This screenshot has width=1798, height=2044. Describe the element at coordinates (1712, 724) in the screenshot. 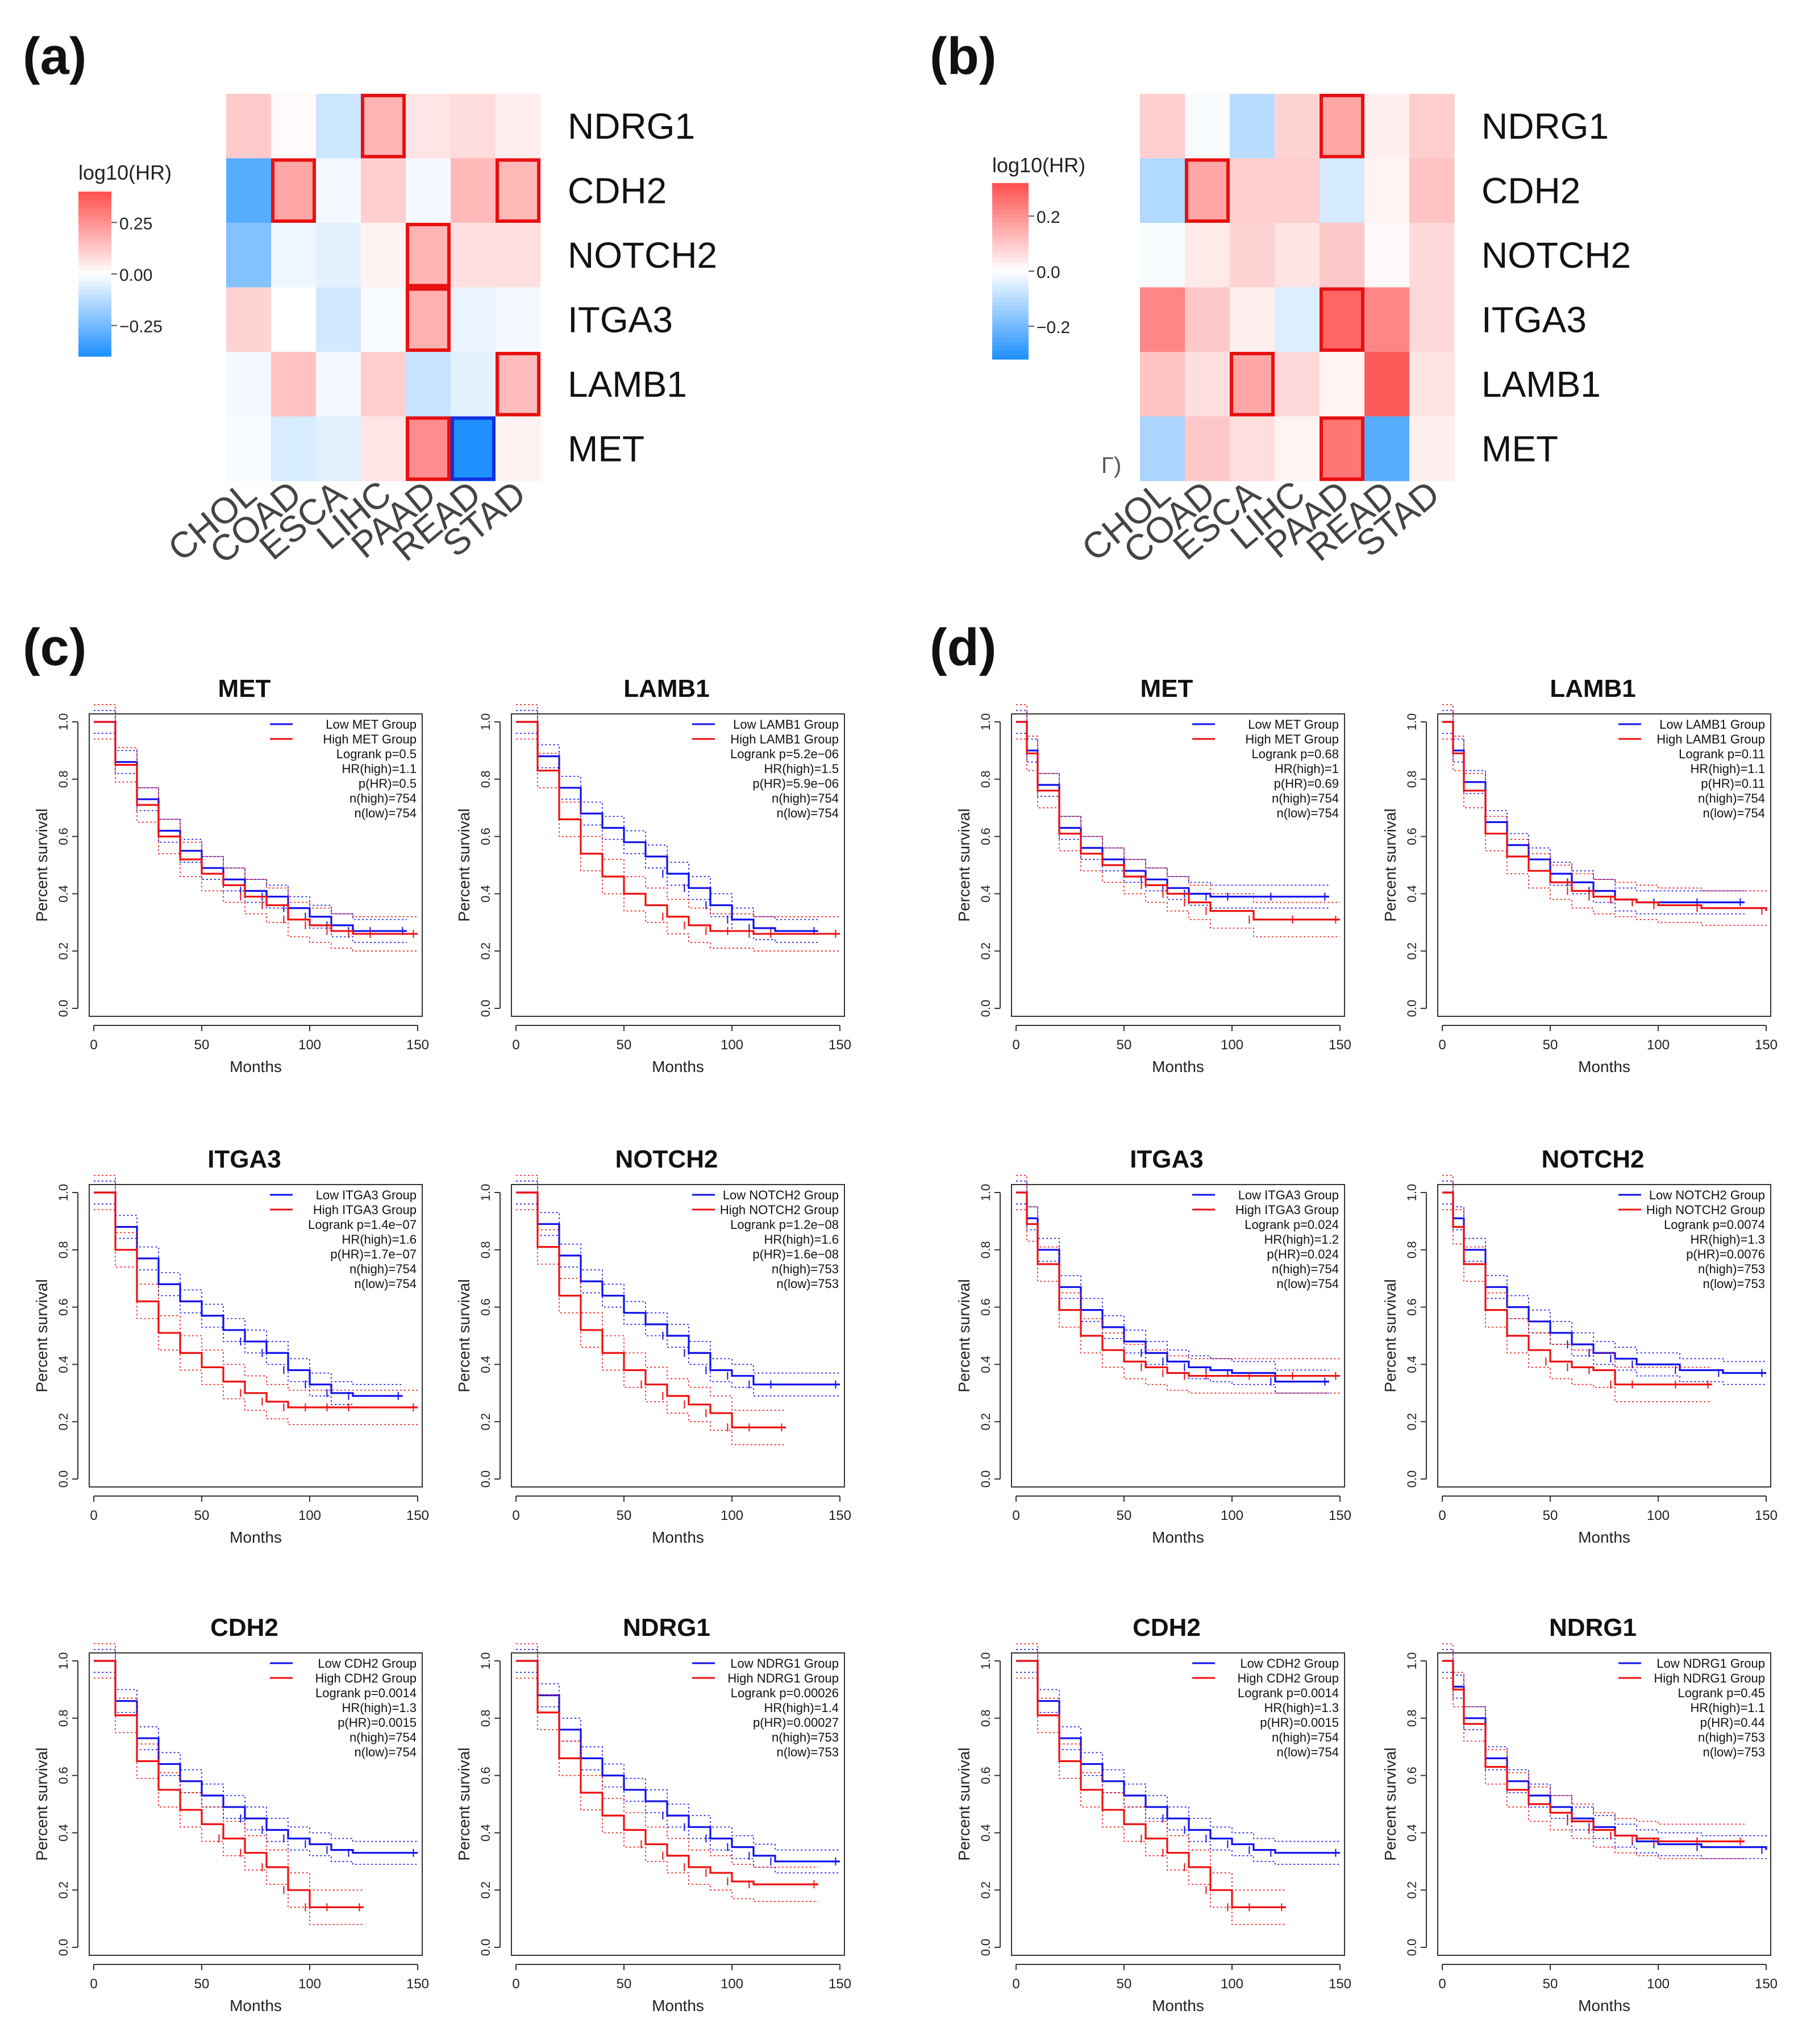

I see `legend-entry: Low LAMB1 Group` at that location.